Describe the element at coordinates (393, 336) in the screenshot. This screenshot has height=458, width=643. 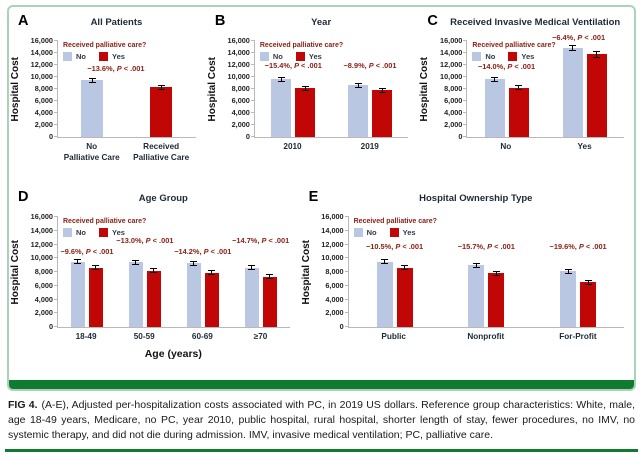
I see `x-tick-label: Public` at that location.